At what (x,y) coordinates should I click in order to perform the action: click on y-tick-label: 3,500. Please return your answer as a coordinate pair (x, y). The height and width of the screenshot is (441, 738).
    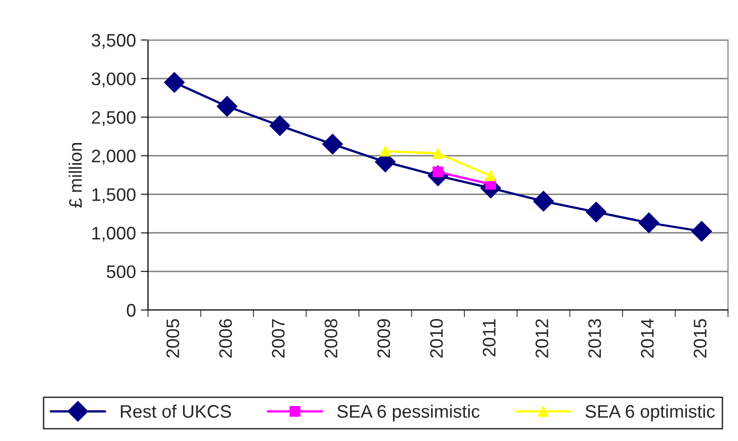
    Looking at the image, I should click on (114, 41).